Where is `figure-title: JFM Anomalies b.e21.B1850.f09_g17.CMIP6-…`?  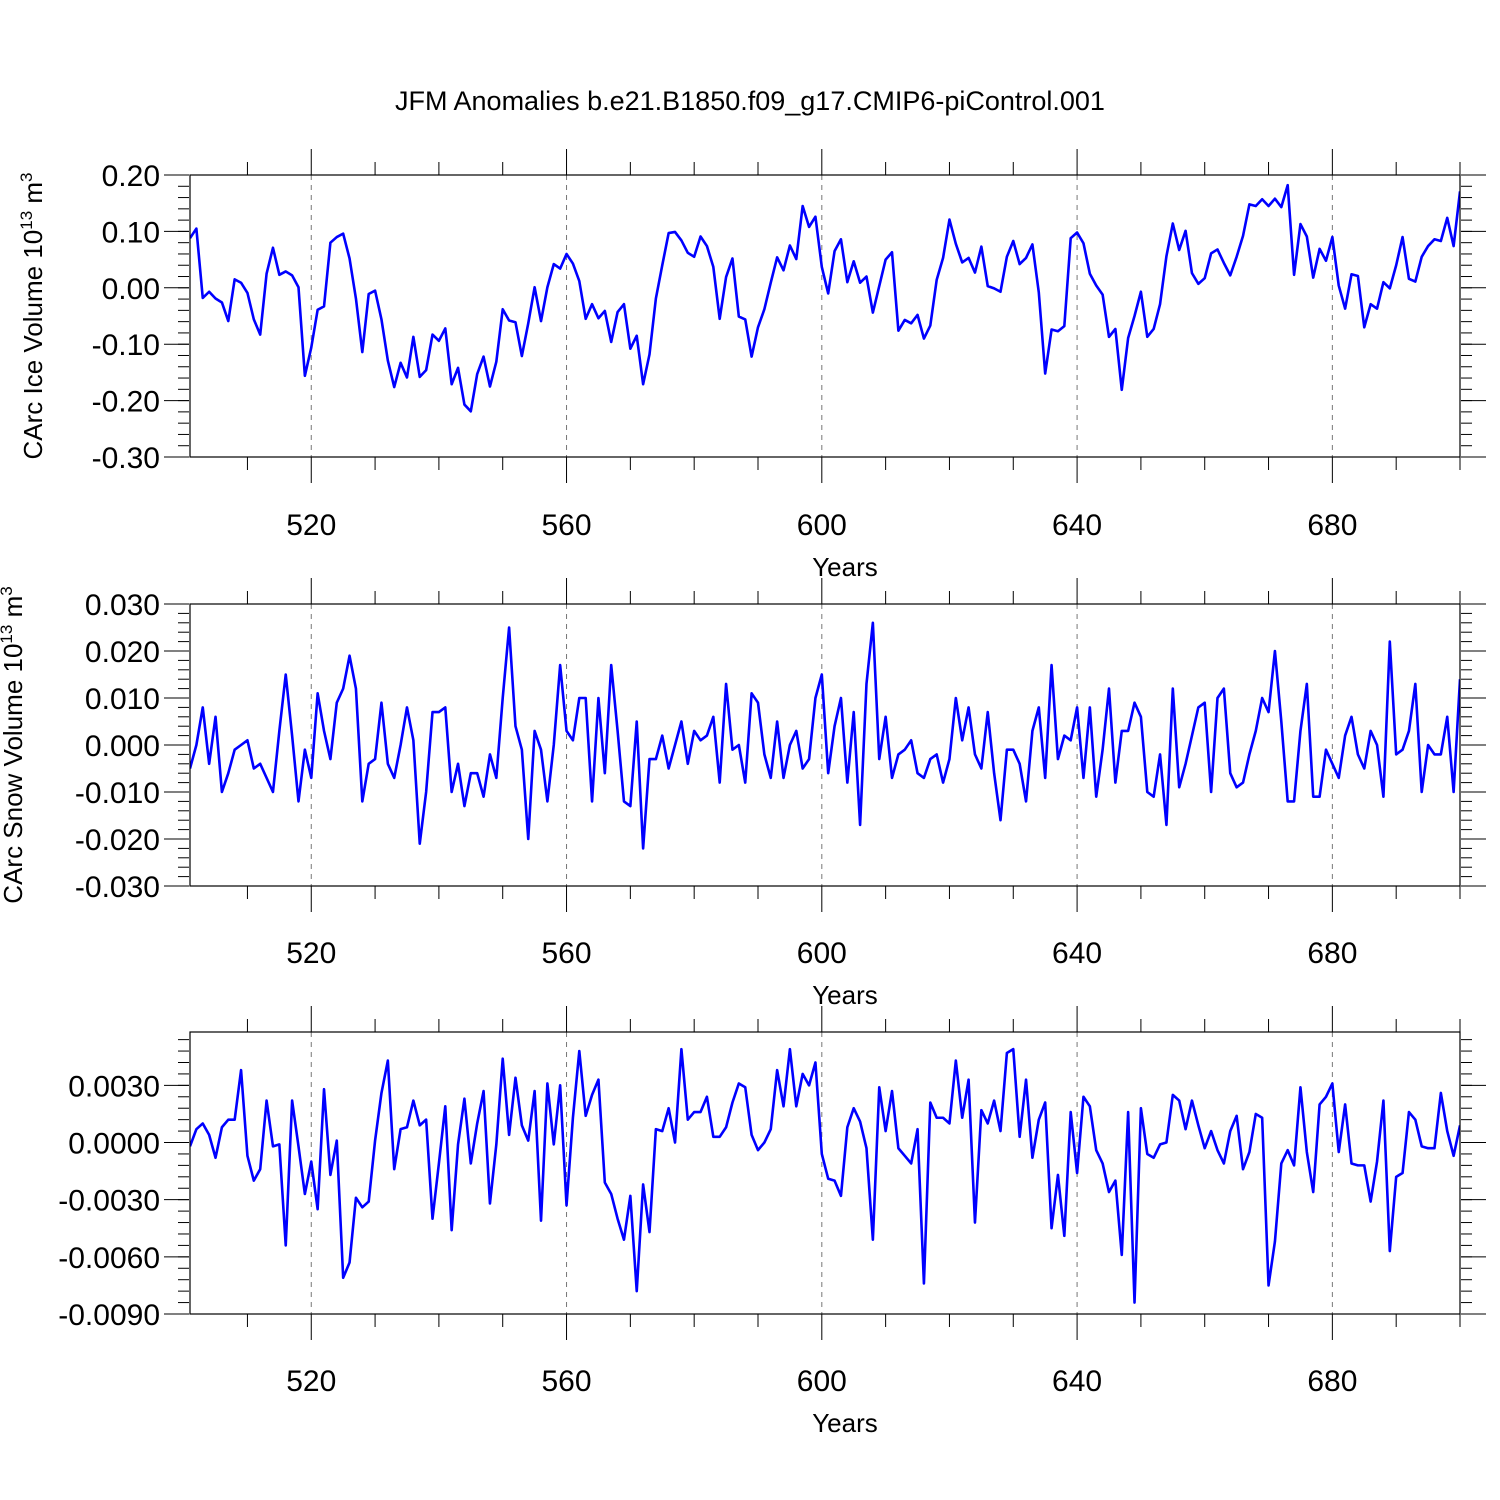 figure-title: JFM Anomalies b.e21.B1850.f09_g17.CMIP6-… is located at coordinates (750, 101).